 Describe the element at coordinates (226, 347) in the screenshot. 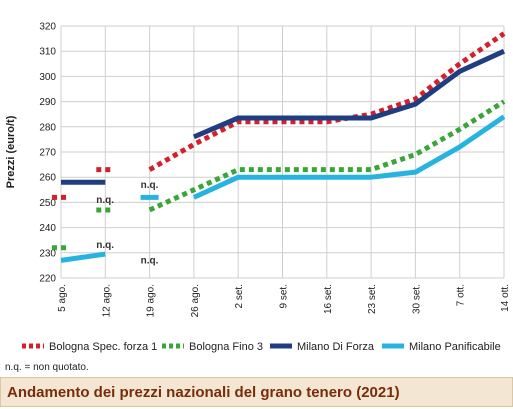

I see `legend-label: Bologna Fino 3` at that location.